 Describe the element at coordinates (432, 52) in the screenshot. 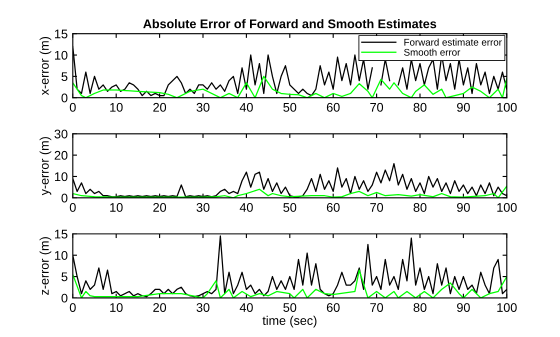

I see `legend-label: Smooth error` at that location.